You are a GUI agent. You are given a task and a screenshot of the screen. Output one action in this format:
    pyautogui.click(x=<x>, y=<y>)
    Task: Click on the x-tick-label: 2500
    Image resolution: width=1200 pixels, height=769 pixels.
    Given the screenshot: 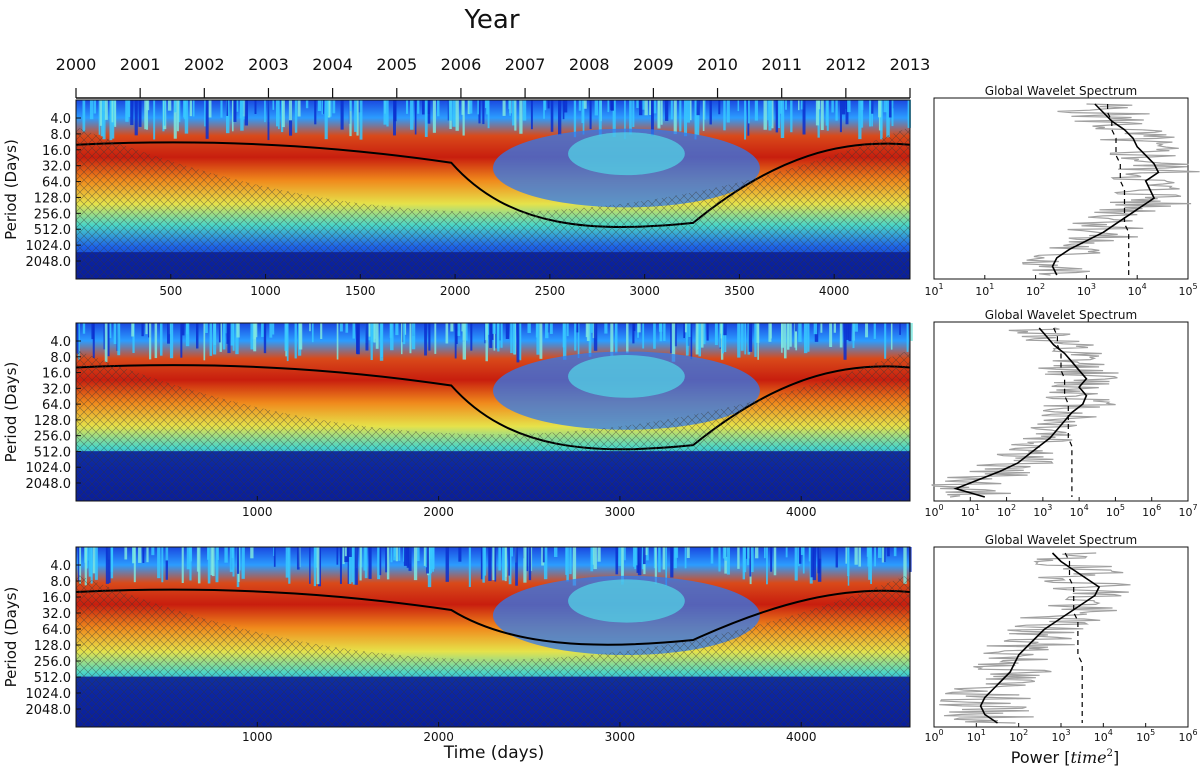 What is the action you would take?
    pyautogui.click(x=550, y=291)
    